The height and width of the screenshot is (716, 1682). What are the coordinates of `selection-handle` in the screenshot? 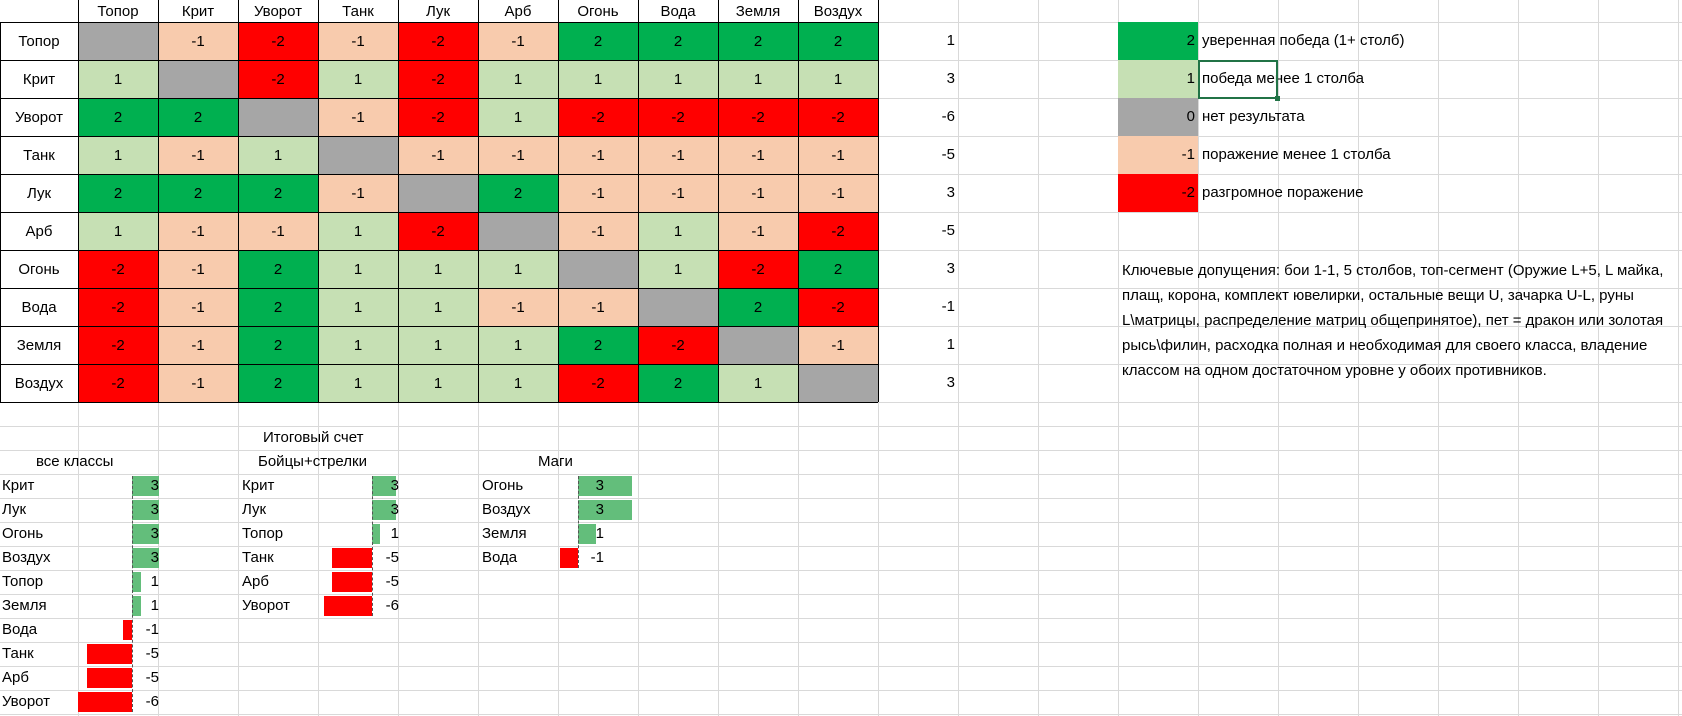 It's located at (1277, 98).